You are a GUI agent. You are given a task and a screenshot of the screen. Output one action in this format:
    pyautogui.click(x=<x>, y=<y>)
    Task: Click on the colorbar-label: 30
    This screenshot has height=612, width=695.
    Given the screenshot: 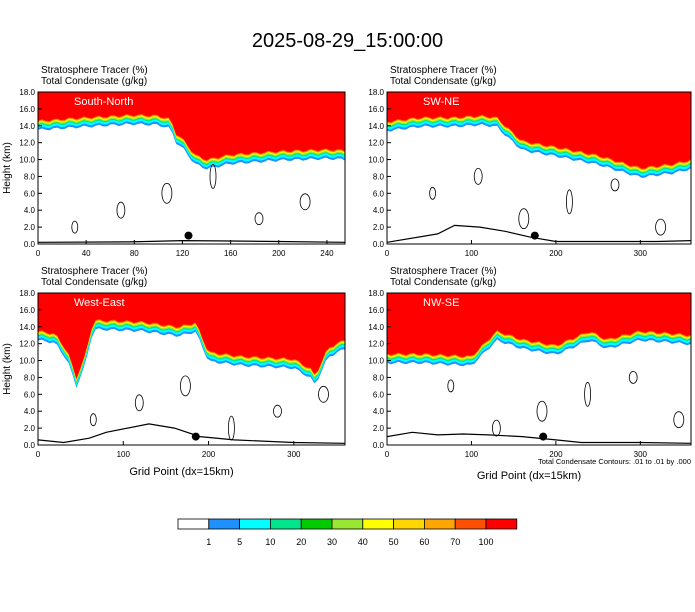 What is the action you would take?
    pyautogui.click(x=332, y=542)
    